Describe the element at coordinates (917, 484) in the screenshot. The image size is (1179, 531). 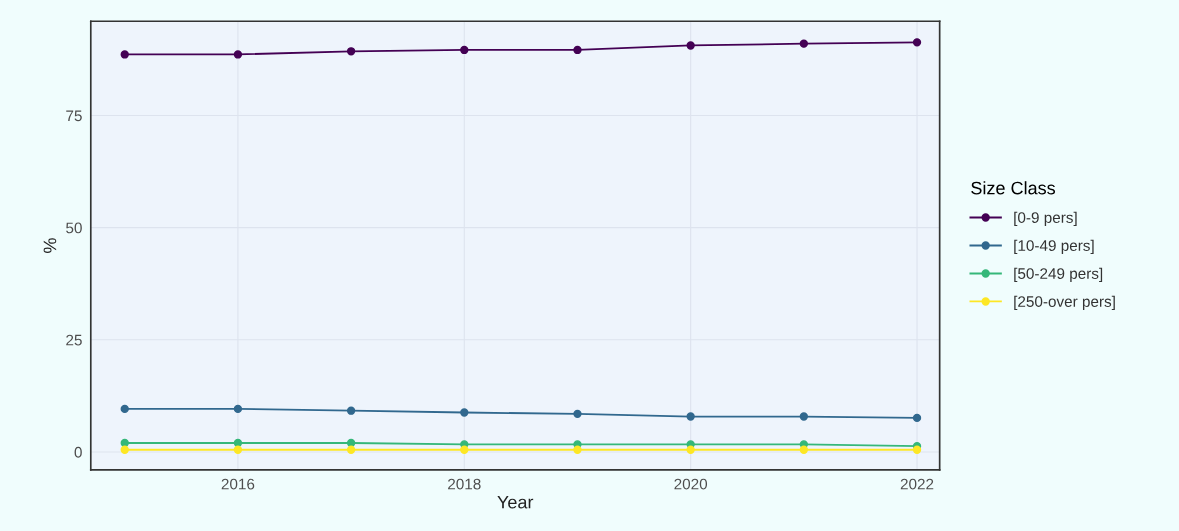
I see `x-tick-label: 2022` at that location.